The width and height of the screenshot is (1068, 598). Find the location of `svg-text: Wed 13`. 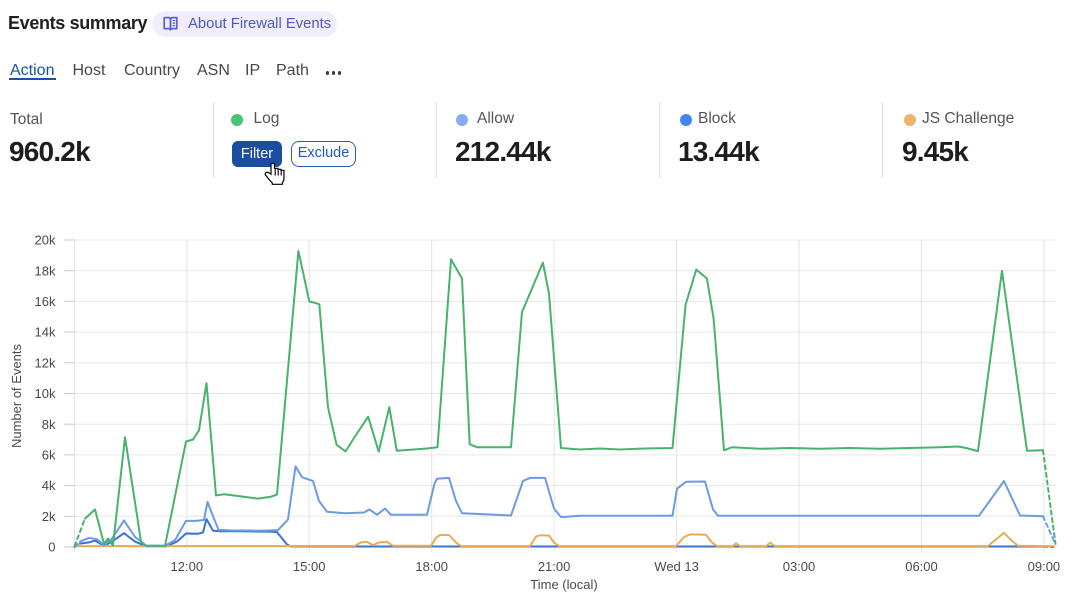

svg-text: Wed 13 is located at coordinates (676, 566).